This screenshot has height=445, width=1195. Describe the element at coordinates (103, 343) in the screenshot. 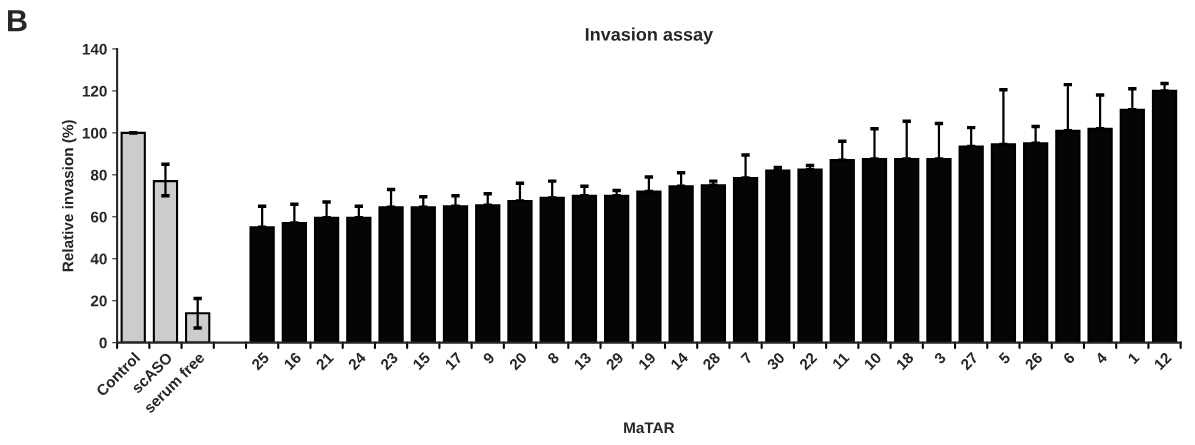

I see `y-tick-label: 0` at that location.